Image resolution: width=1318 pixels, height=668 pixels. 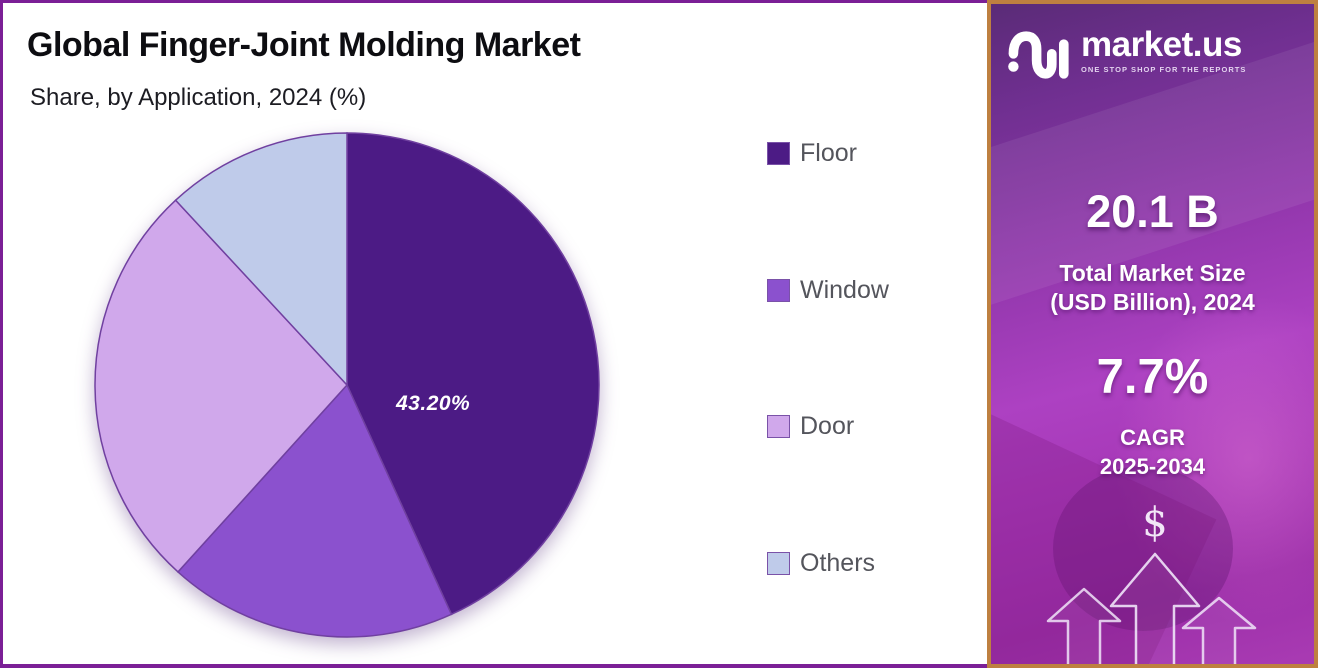 I want to click on dollar-icon: $, so click(x=1155, y=523).